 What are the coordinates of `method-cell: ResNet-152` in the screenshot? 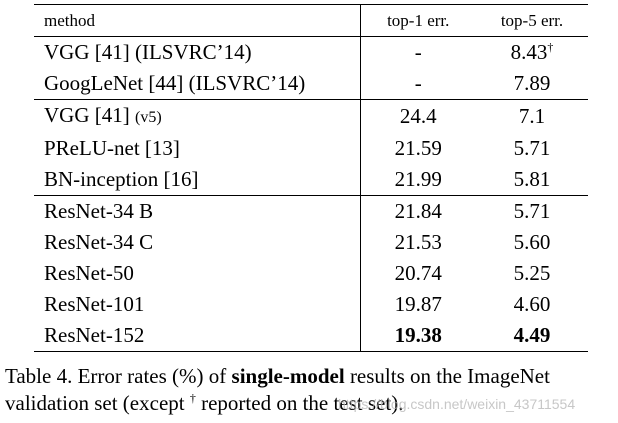 It's located at (197, 336).